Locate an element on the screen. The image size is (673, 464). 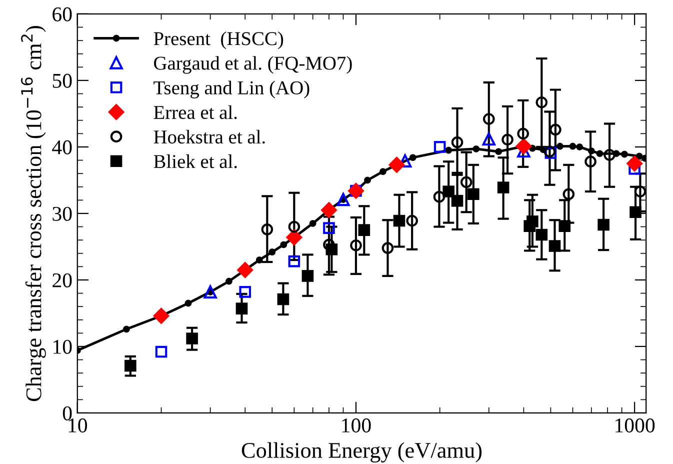
x-tick-label: 100 is located at coordinates (356, 425).